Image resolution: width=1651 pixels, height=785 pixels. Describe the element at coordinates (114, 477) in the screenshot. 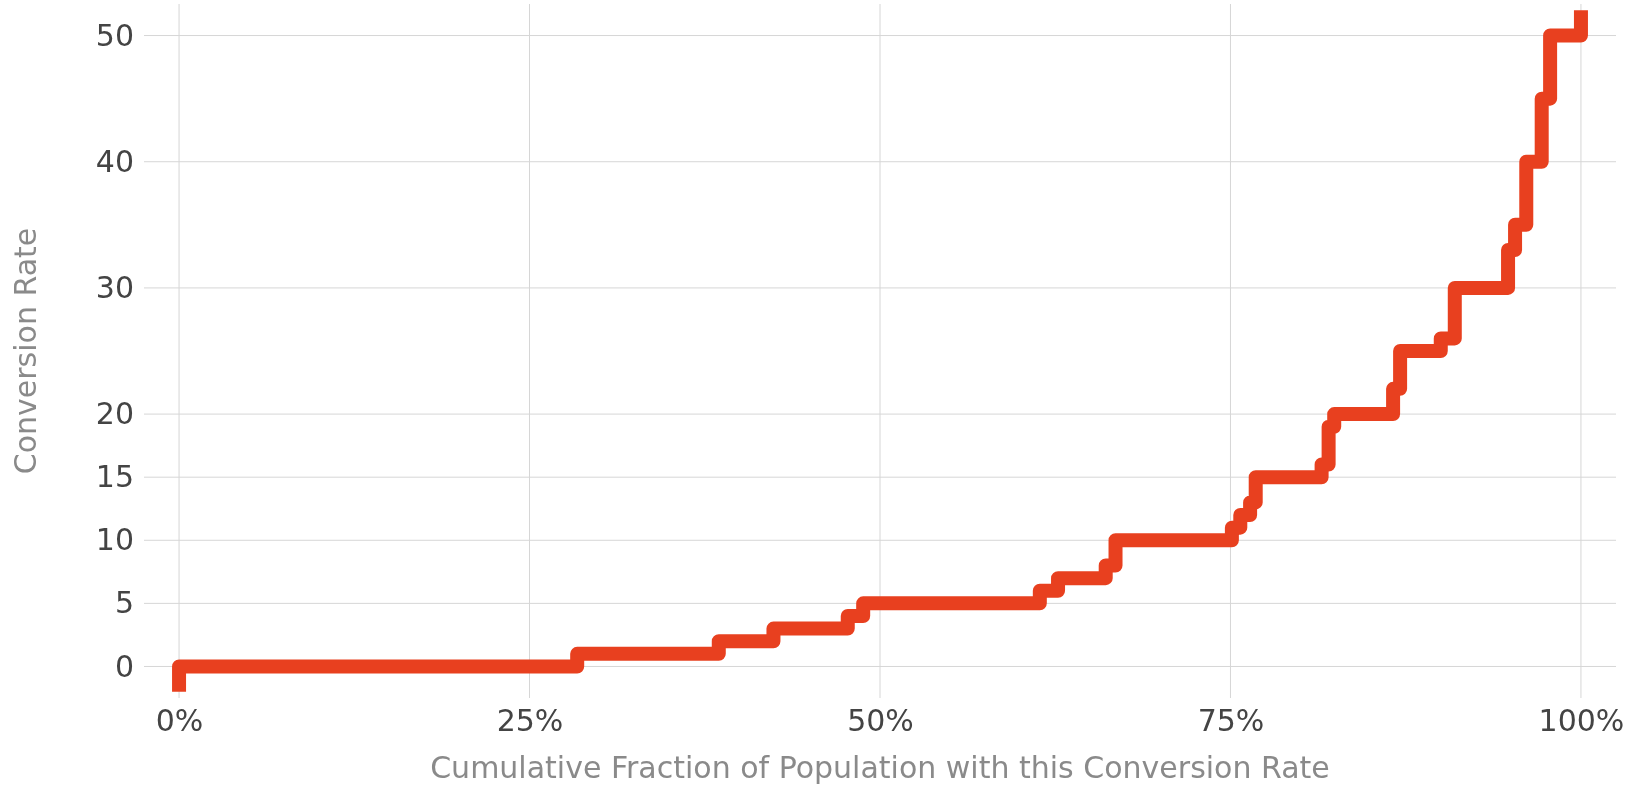

I see `y-tick-label: 15` at that location.